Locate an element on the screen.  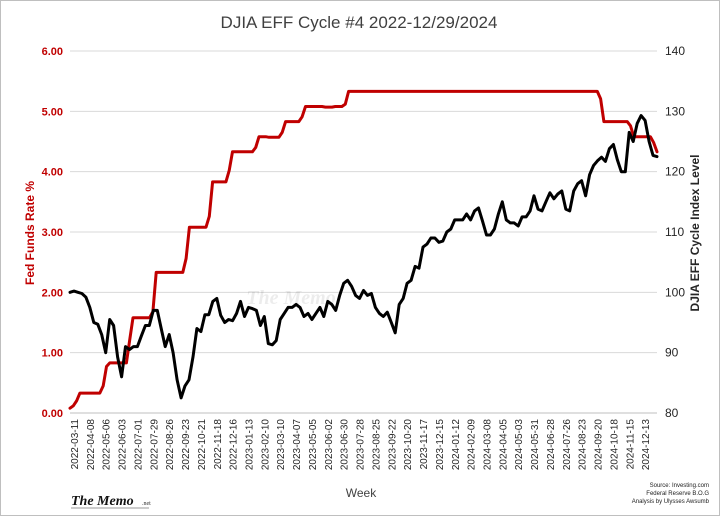
x-tick-label: 2022-12-16 is located at coordinates (234, 445).